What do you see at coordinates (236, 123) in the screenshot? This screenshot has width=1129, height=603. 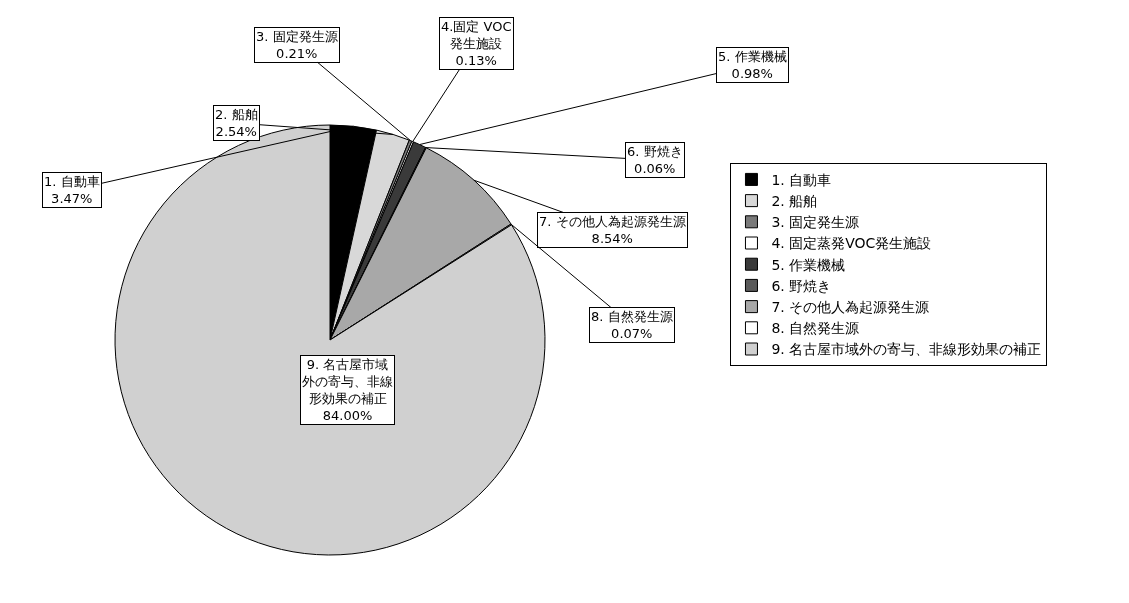 I see `data-label: 2. 船舶 2.54%` at bounding box center [236, 123].